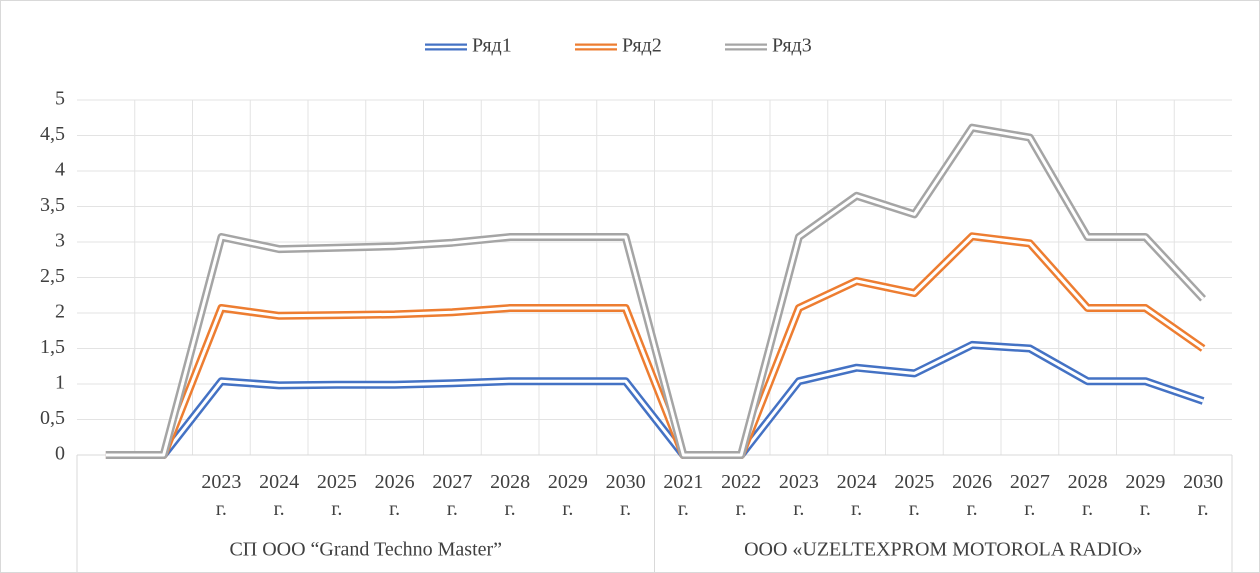  I want to click on y-tick-label: 4, so click(60, 170).